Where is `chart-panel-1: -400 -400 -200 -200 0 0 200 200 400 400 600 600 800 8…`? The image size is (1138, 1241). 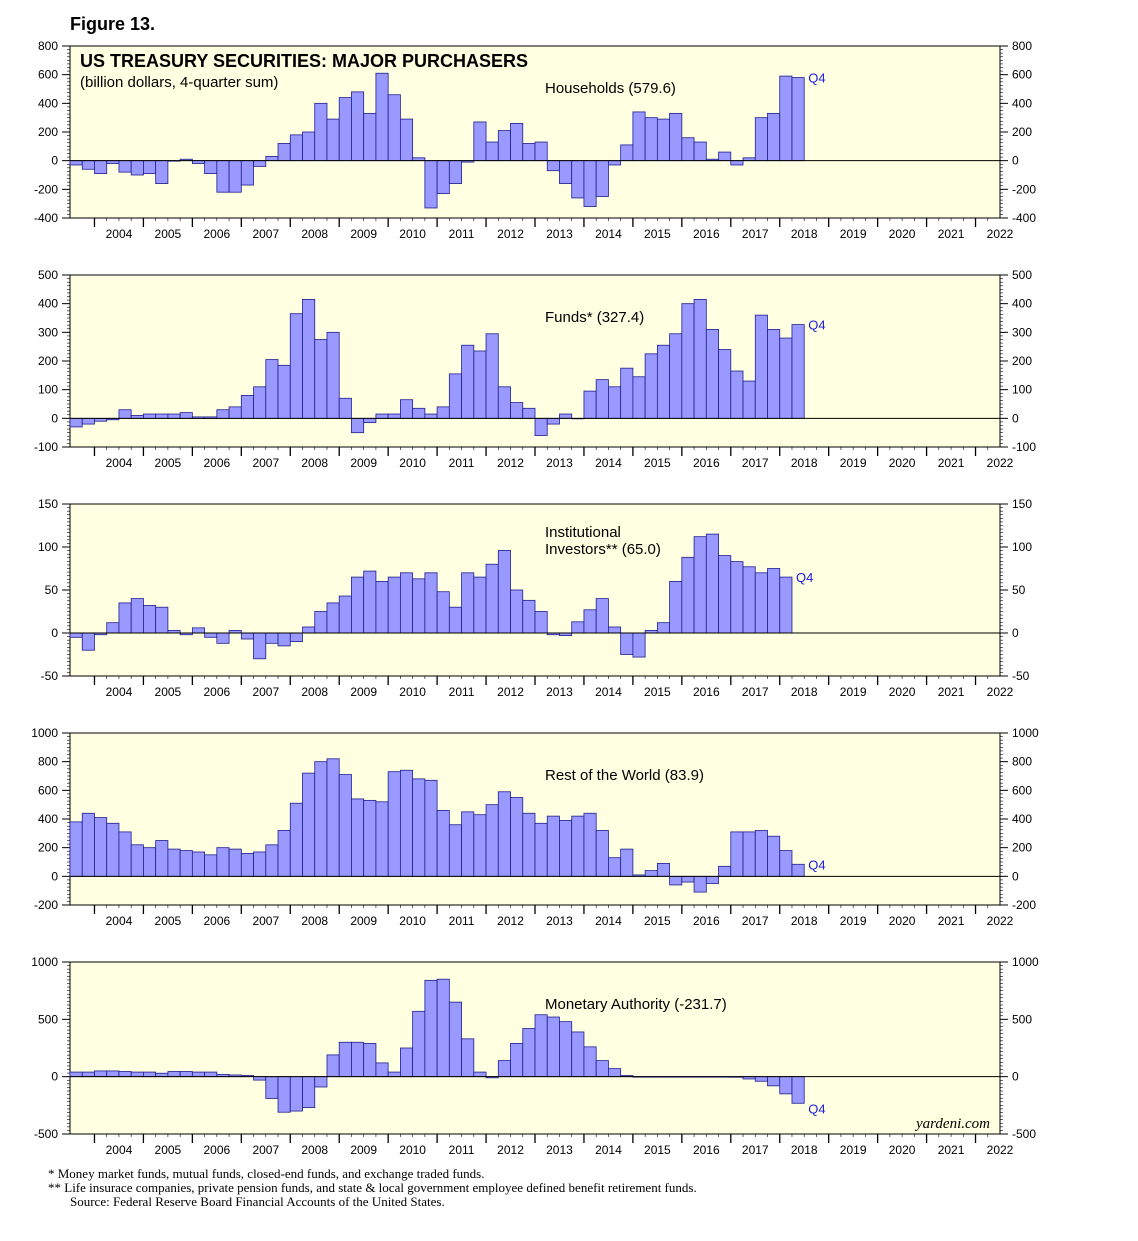
chart-panel-1: -400 -400 -200 -200 0 0 200 200 400 400 600 600 800 8… is located at coordinates (535, 140).